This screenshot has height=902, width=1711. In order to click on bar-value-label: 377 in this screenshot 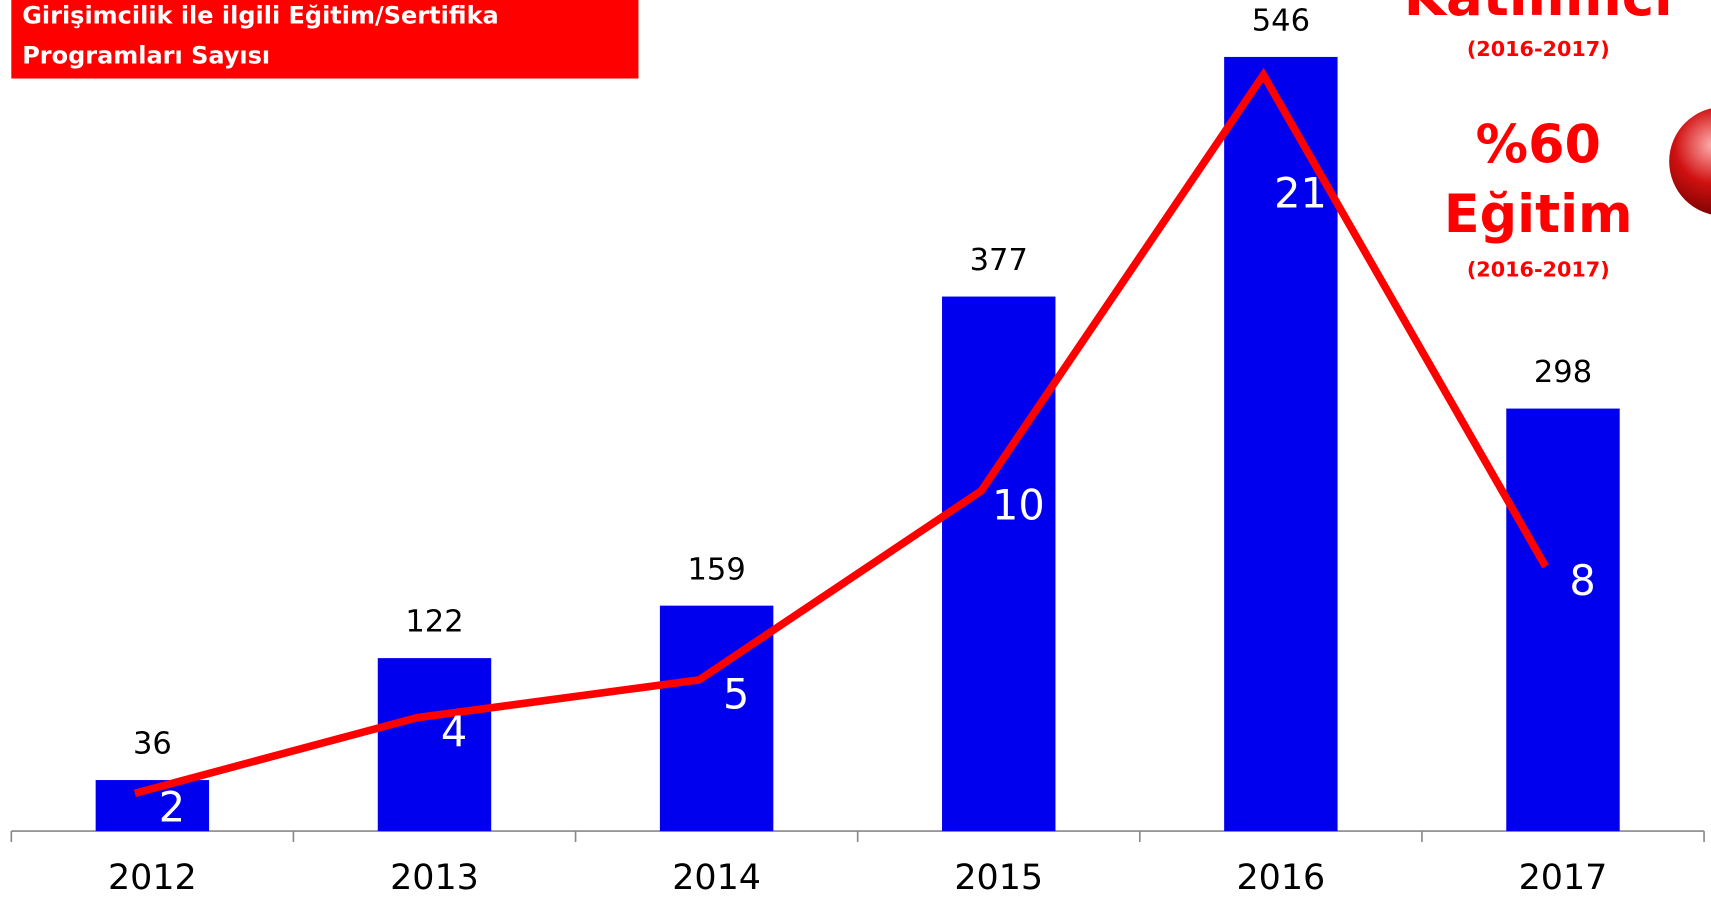, I will do `click(999, 260)`.